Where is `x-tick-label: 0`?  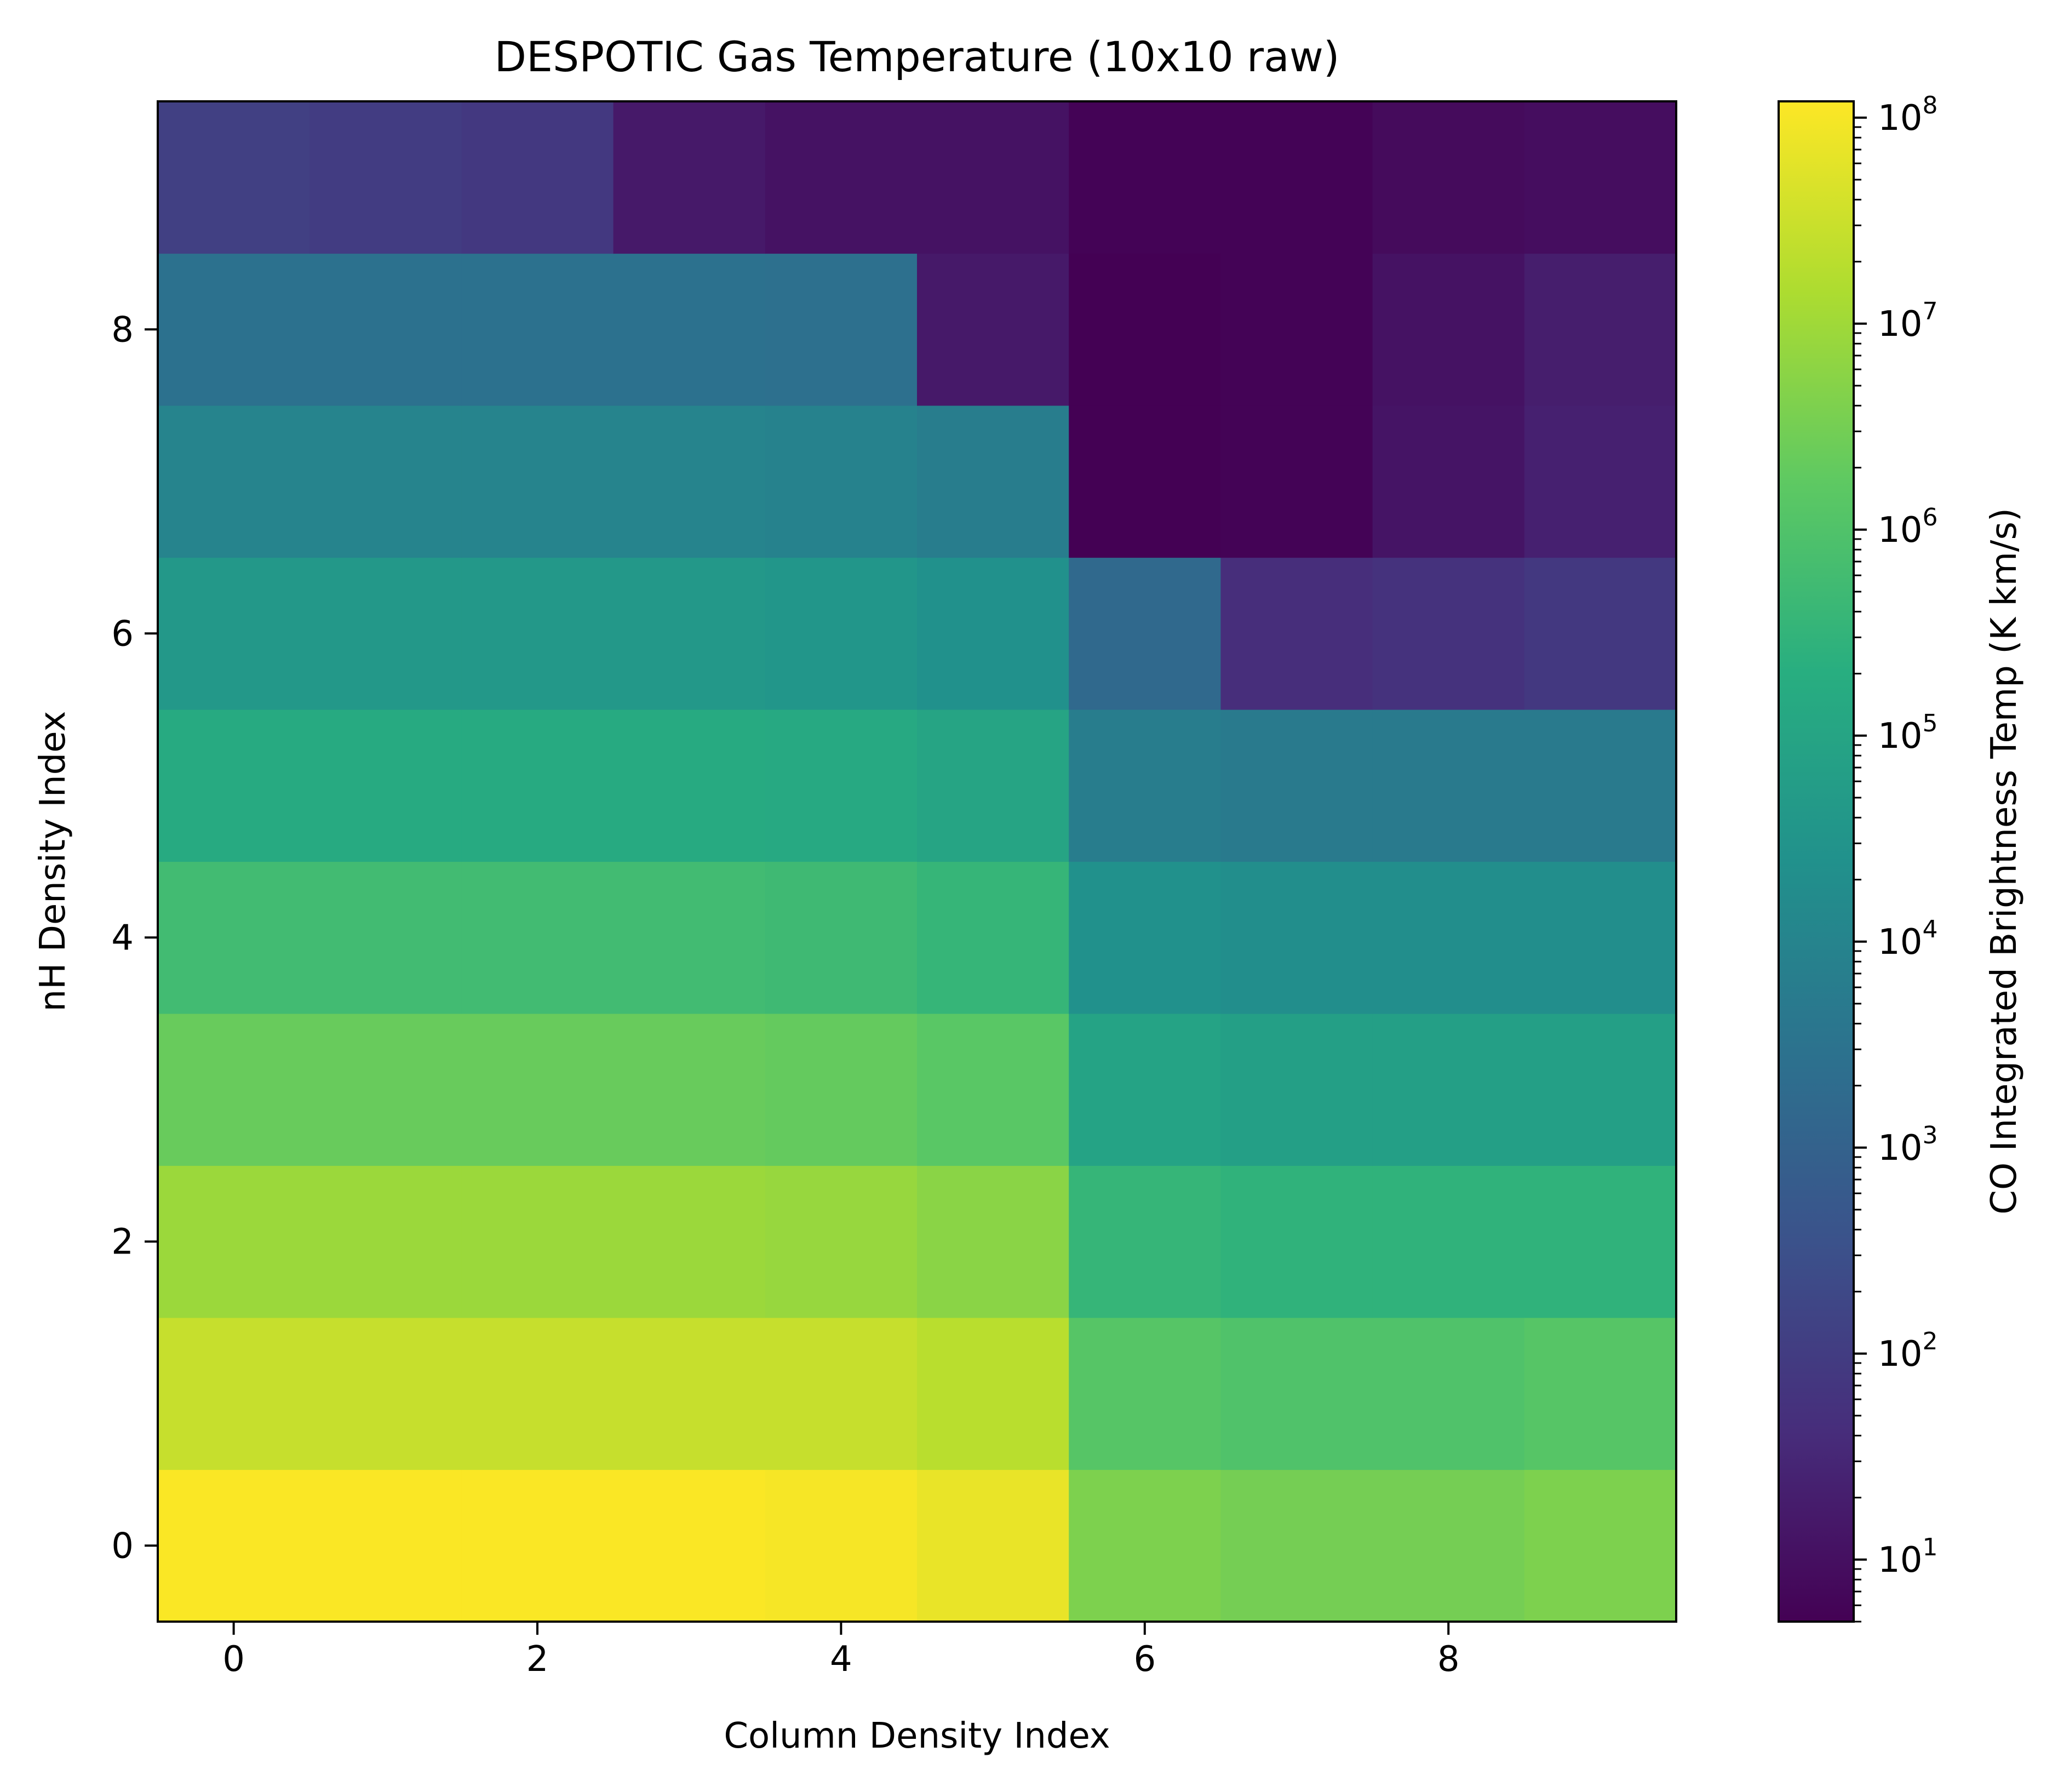
x-tick-label: 0 is located at coordinates (233, 1659).